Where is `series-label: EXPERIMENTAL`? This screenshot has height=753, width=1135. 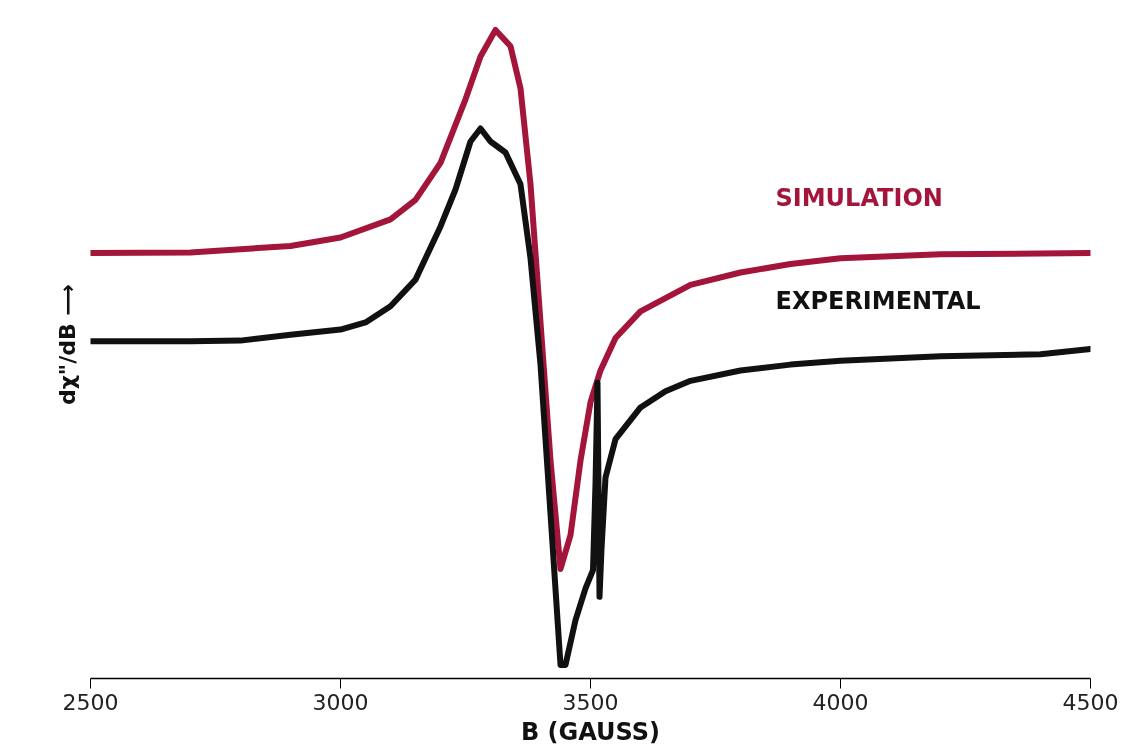 series-label: EXPERIMENTAL is located at coordinates (878, 300).